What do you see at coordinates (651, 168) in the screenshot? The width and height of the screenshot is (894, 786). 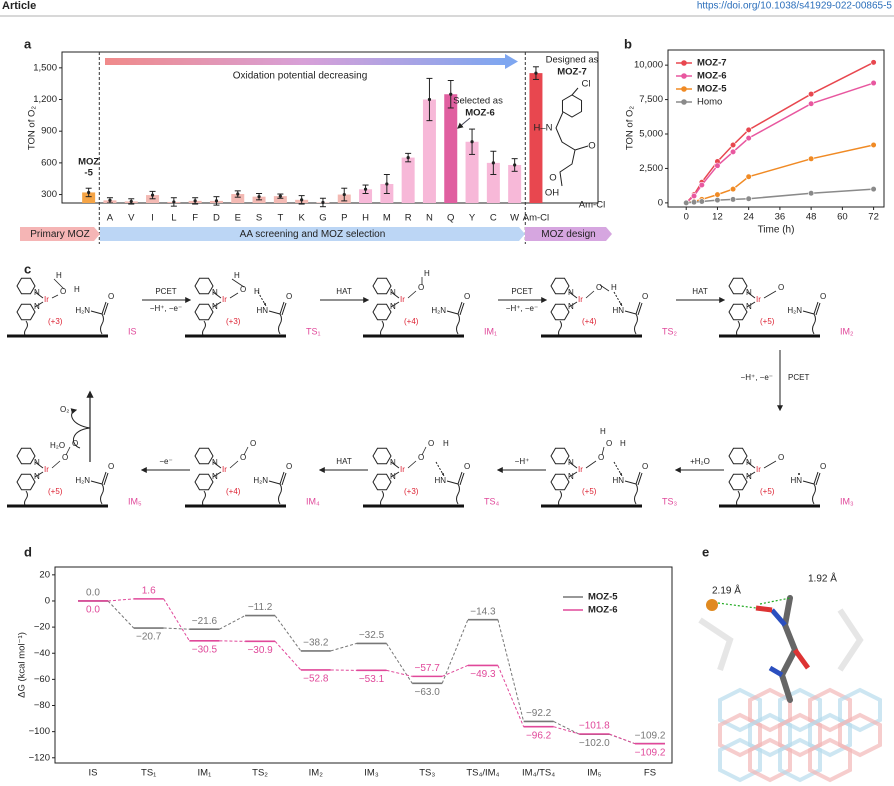 I see `y-tick-label: 2,500` at bounding box center [651, 168].